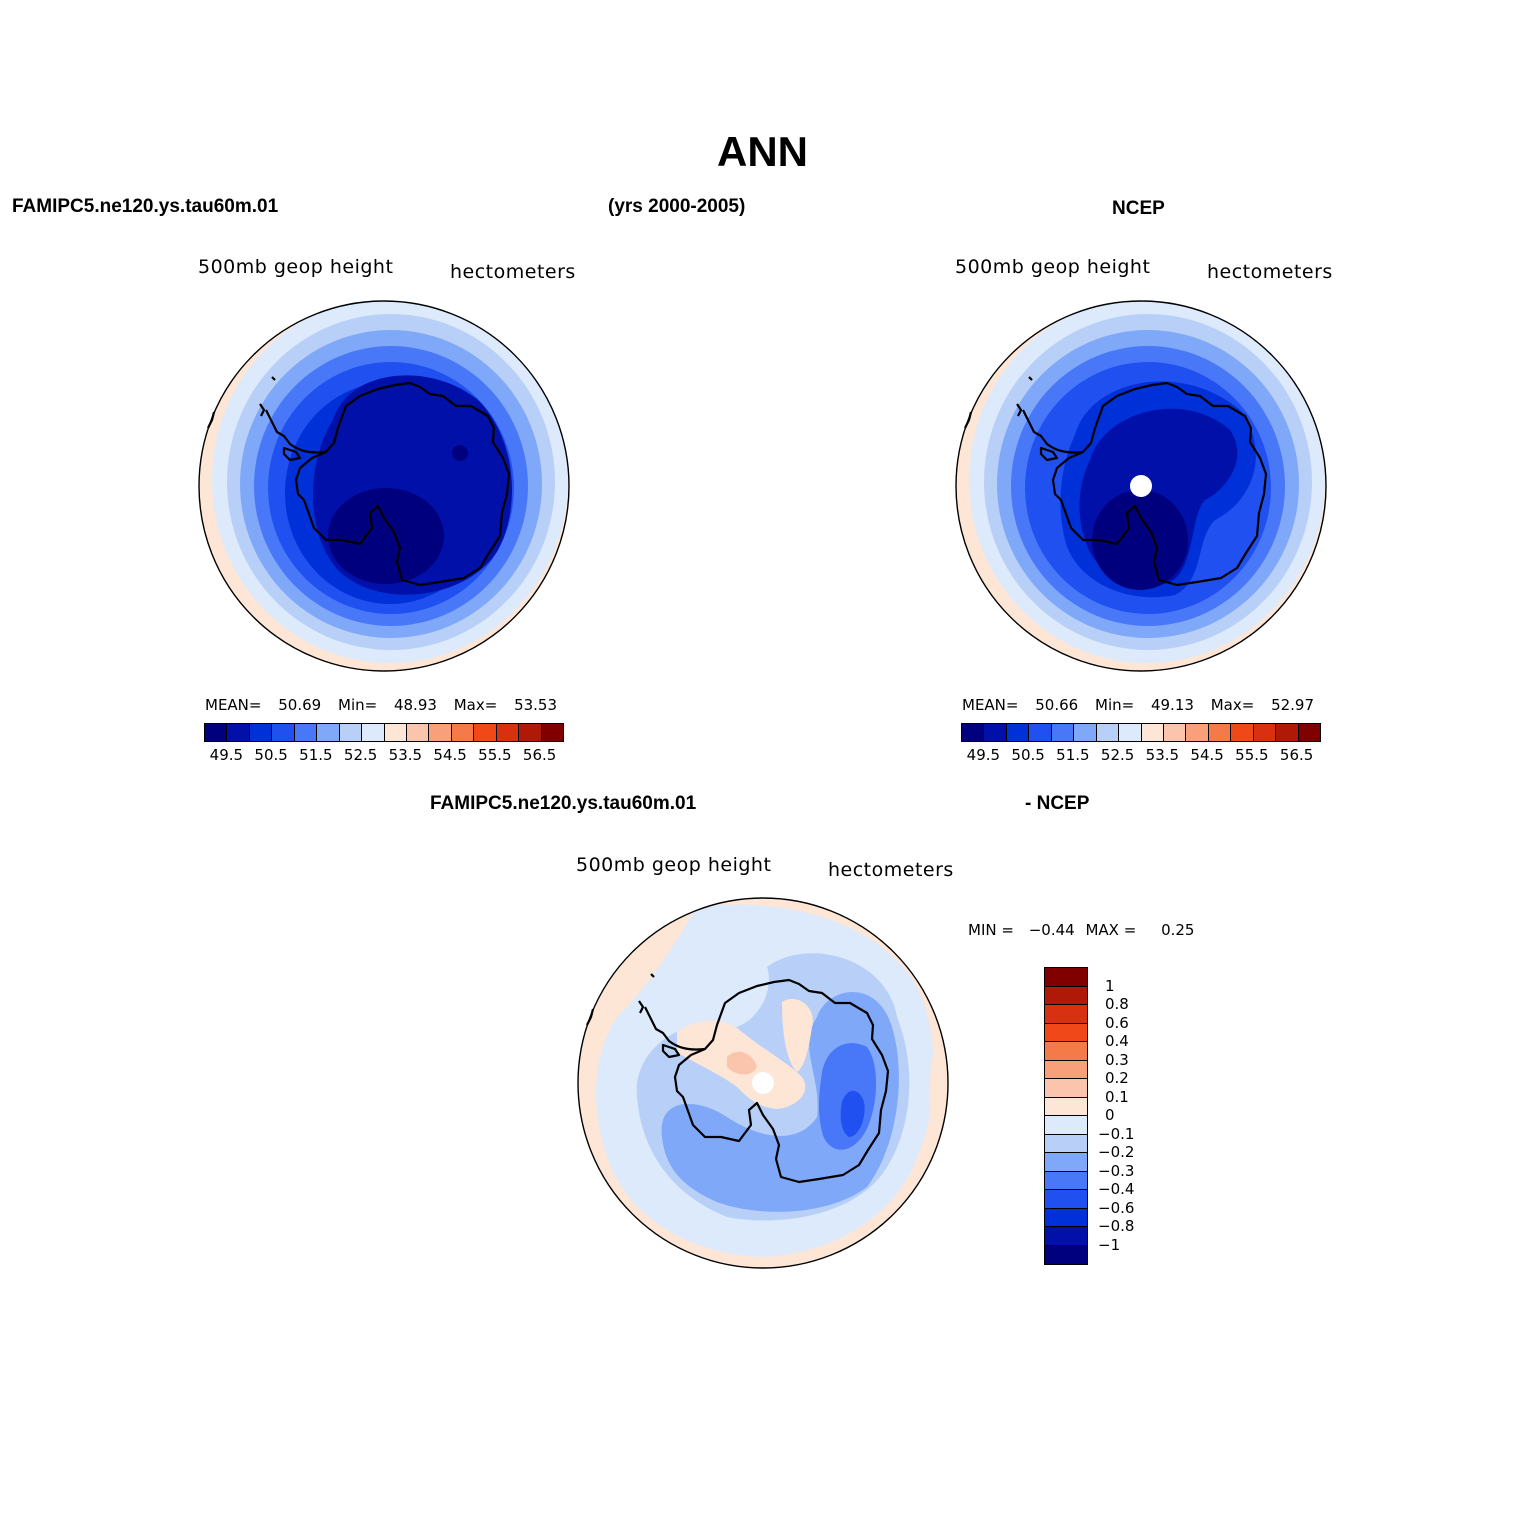 This screenshot has height=1525, width=1525. What do you see at coordinates (1172, 705) in the screenshot?
I see `ncep-min-value: 49.13` at bounding box center [1172, 705].